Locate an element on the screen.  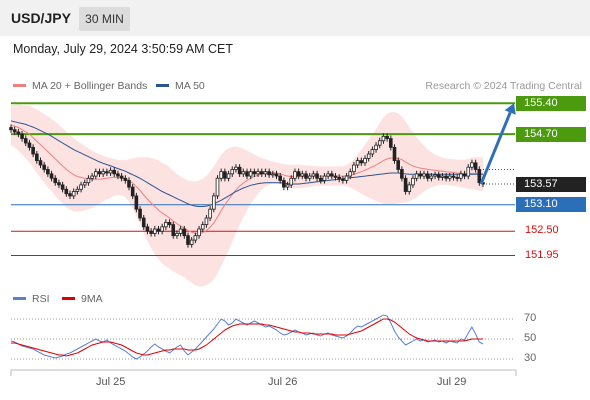
rsi-9ma-line is located at coordinates (247, 337).